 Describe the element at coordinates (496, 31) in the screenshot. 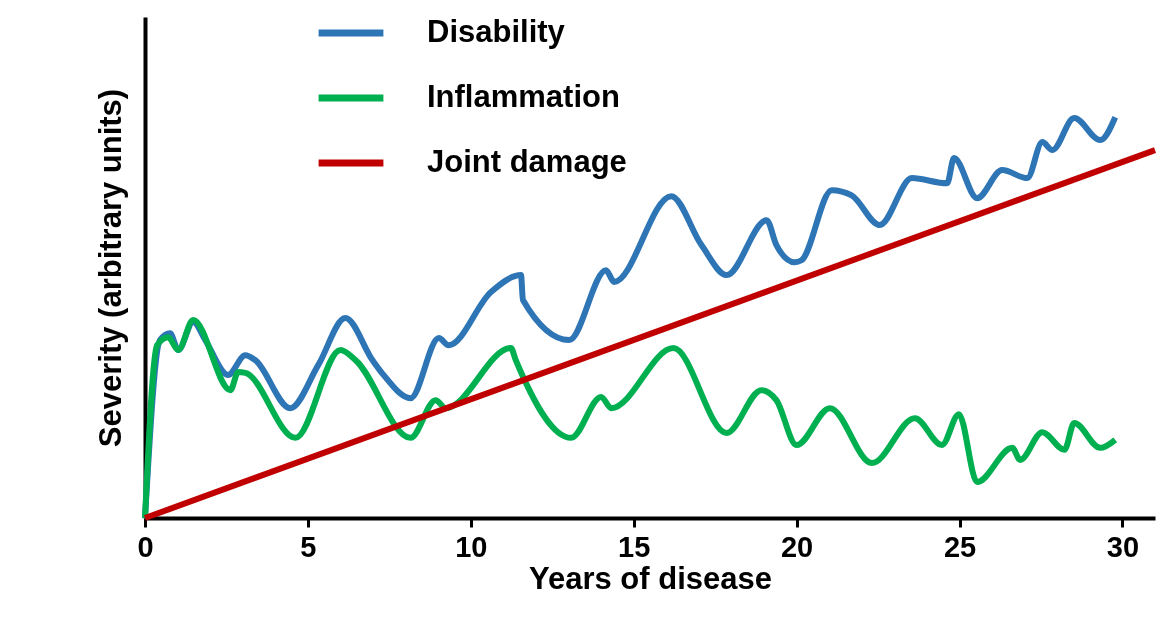

I see `legend-label: Disability` at that location.